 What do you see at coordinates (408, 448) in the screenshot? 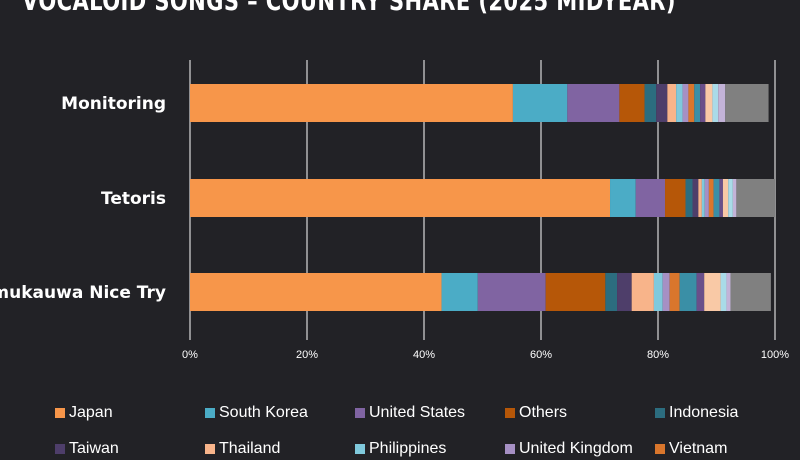
I see `legend-label: Philippines` at bounding box center [408, 448].